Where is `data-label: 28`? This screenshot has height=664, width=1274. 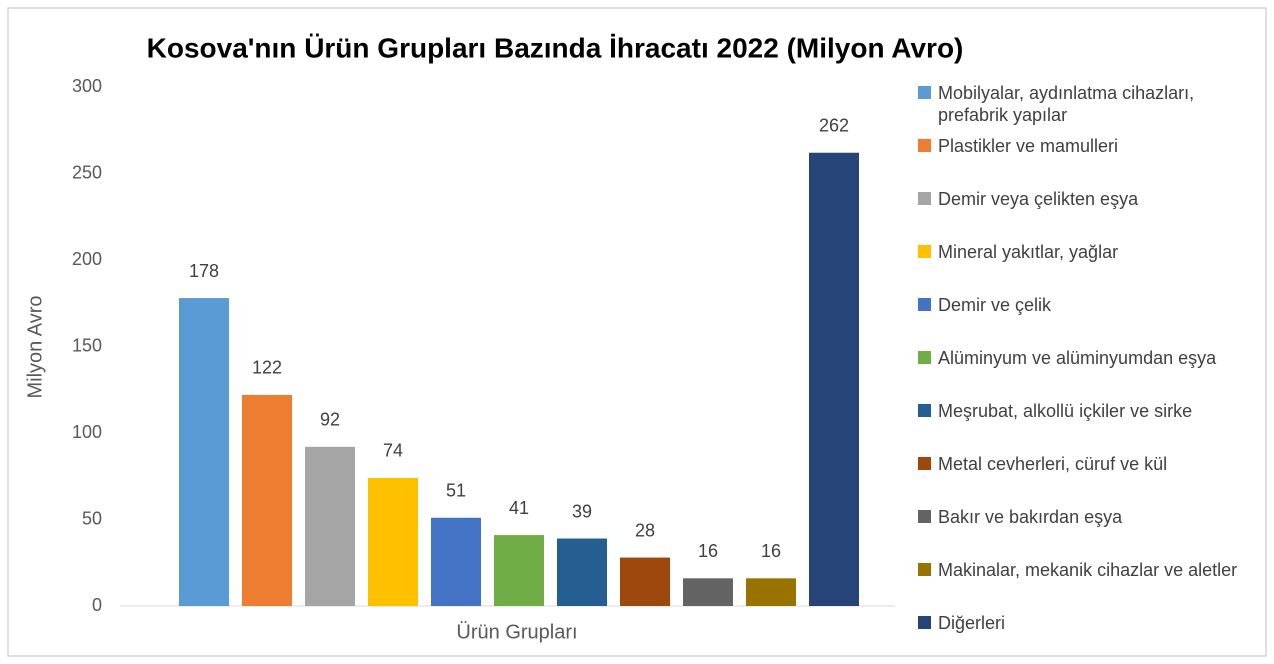
data-label: 28 is located at coordinates (645, 530).